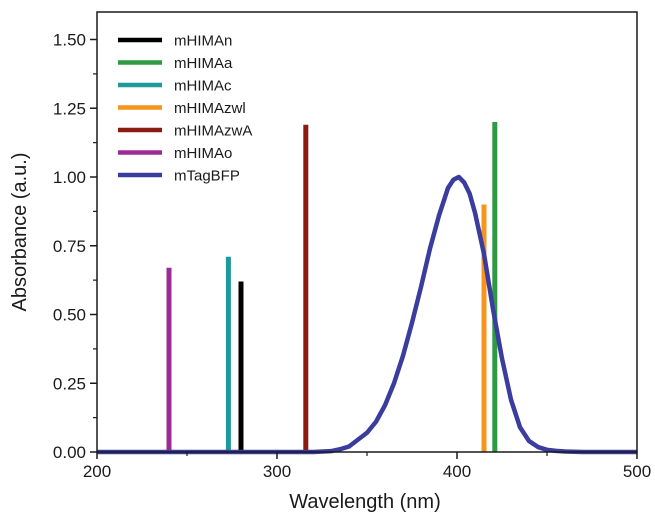 The image size is (655, 514). I want to click on x-tick-label: 300, so click(277, 471).